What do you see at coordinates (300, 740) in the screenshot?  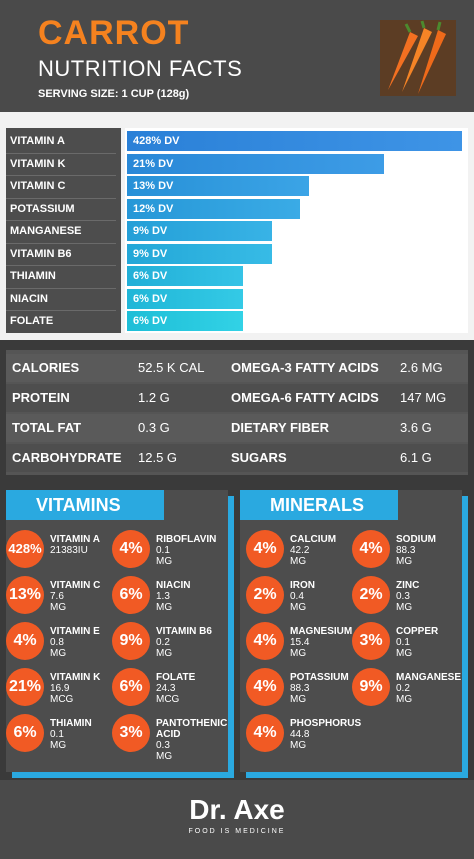 I see `nutrient-amount: 44.8 MG` at bounding box center [300, 740].